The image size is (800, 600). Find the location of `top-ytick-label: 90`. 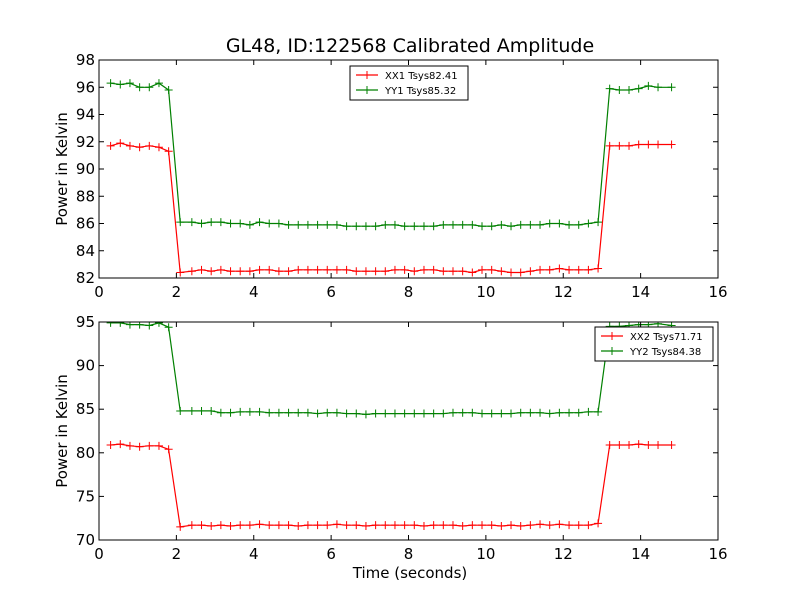

top-ytick-label: 90 is located at coordinates (85, 169).